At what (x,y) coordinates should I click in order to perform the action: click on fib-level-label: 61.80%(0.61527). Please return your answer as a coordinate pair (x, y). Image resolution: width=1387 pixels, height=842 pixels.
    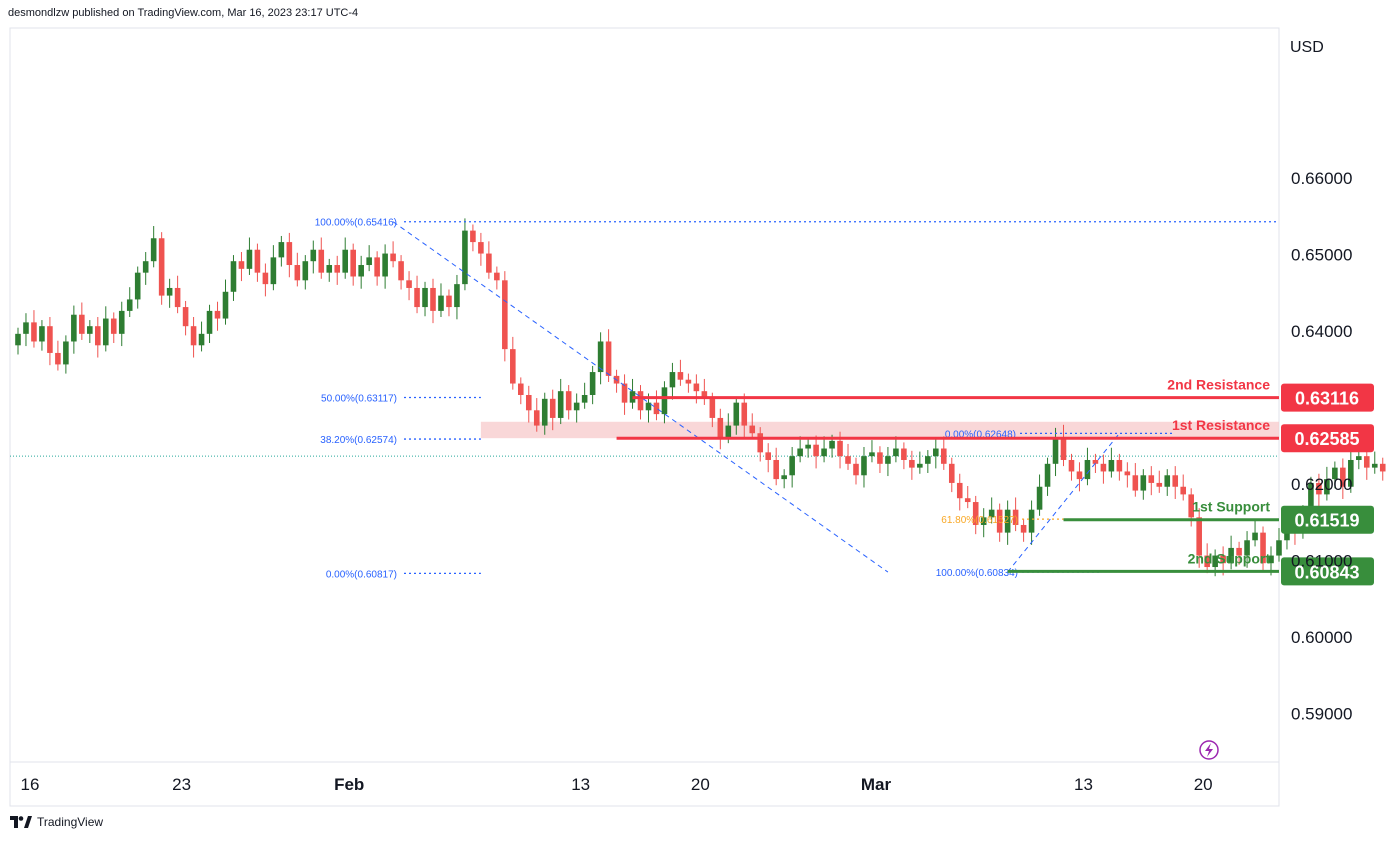
    Looking at the image, I should click on (979, 520).